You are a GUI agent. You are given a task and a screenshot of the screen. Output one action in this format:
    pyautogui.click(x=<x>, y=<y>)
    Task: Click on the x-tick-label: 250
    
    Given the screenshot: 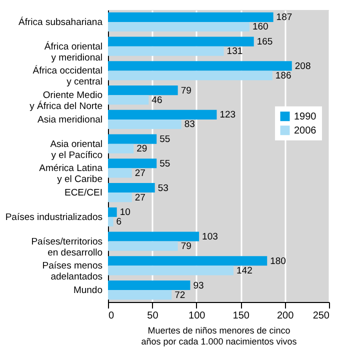 What is the action you would take?
    pyautogui.click(x=321, y=316)
    